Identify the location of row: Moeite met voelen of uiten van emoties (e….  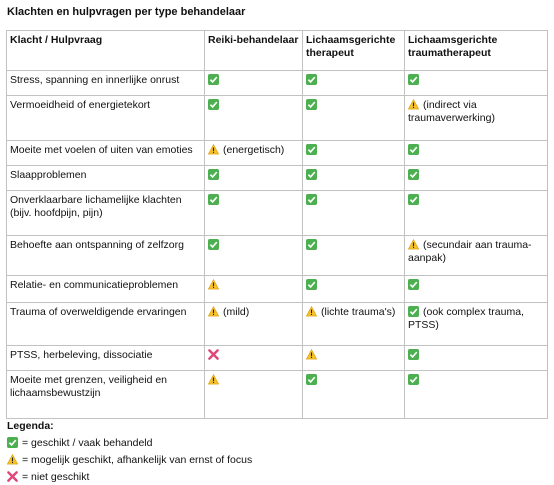
(277, 153).